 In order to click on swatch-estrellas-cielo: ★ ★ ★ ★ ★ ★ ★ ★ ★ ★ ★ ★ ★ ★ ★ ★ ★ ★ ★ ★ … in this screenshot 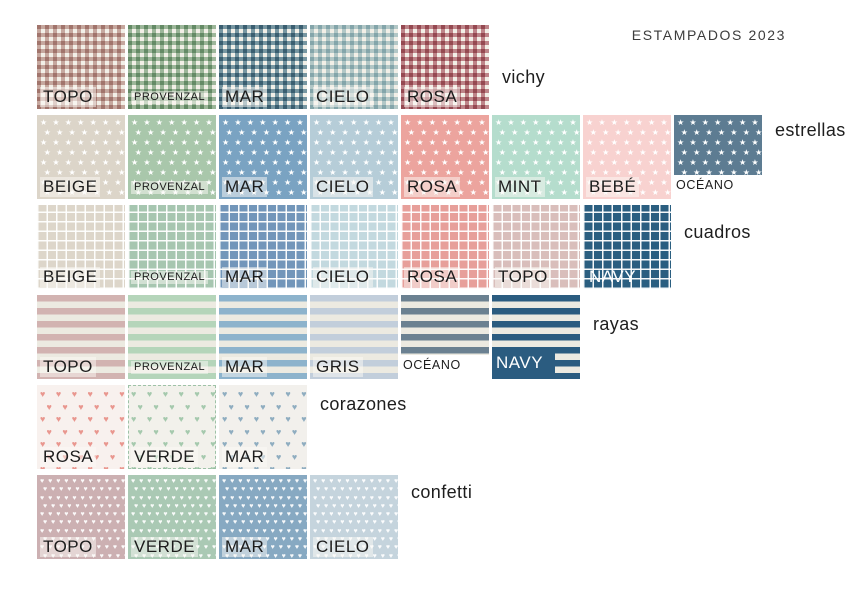, I will do `click(354, 157)`.